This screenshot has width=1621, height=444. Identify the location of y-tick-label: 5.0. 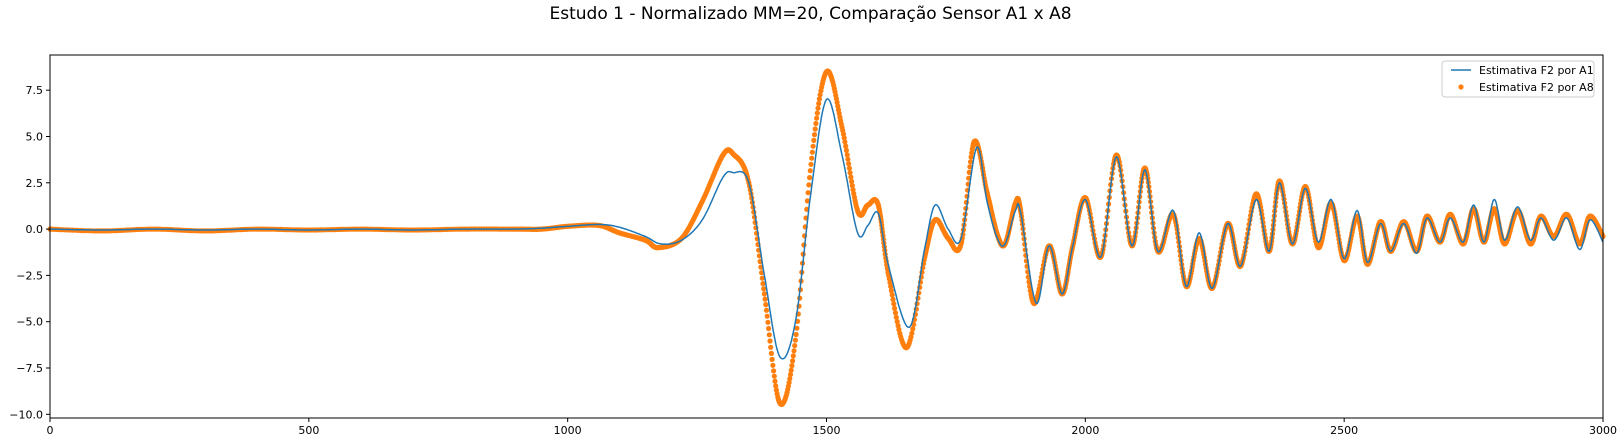
(35, 136).